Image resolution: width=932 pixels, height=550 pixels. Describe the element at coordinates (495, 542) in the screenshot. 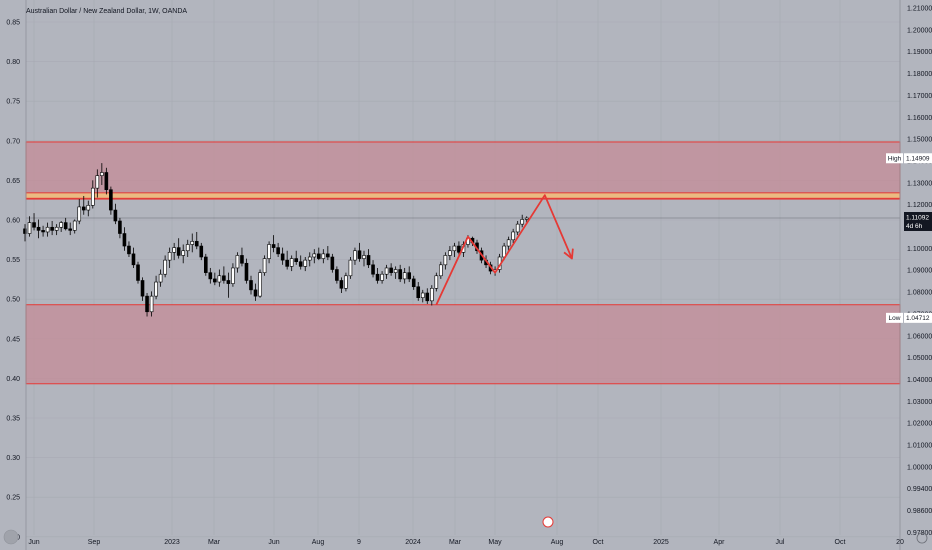

I see `x-tick-label: May` at that location.